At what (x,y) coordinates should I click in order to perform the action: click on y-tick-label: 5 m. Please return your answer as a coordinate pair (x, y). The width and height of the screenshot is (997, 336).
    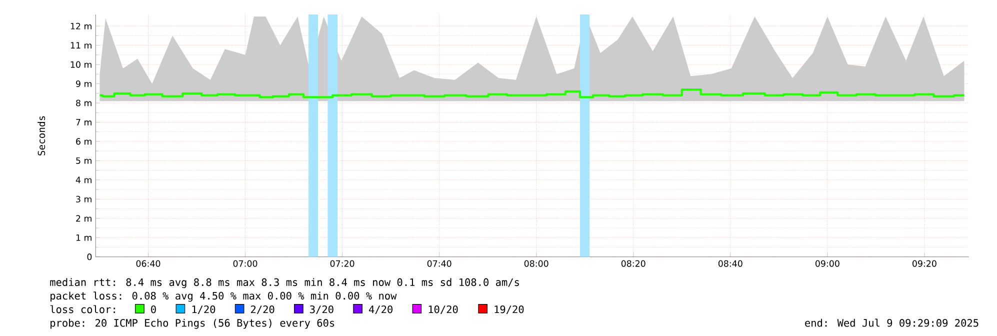
    Looking at the image, I should click on (84, 160).